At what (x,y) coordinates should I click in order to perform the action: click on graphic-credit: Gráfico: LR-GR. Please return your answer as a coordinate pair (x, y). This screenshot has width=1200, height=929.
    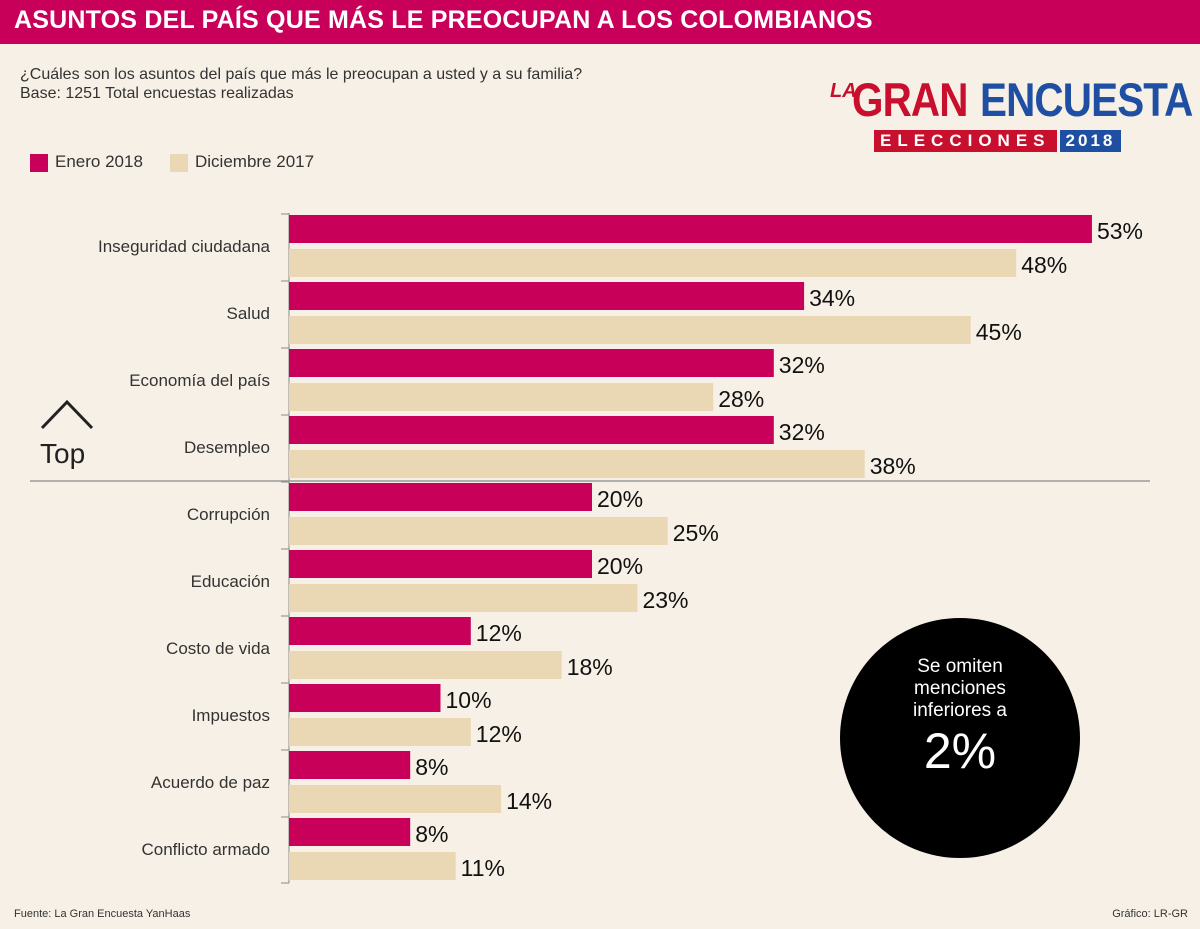
    Looking at the image, I should click on (1150, 914).